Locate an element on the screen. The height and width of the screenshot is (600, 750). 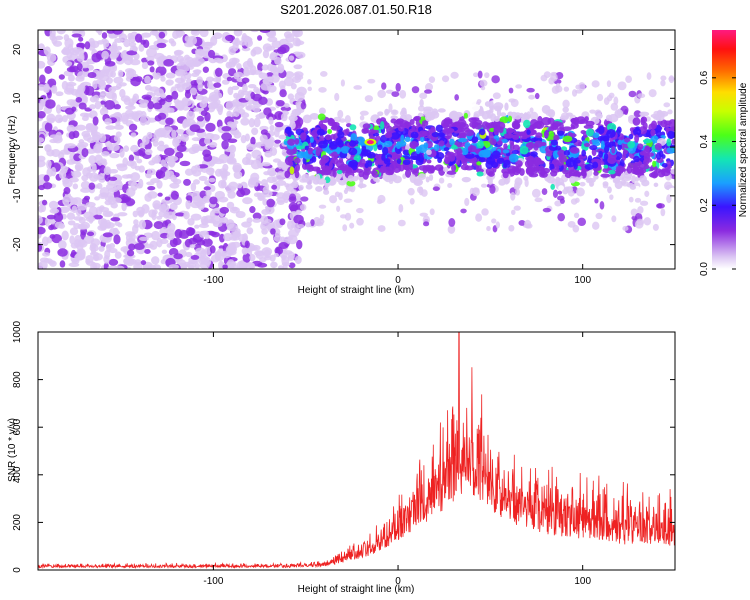
spectrogram-ylabel: Frequency (Hz) is located at coordinates (12, 150).